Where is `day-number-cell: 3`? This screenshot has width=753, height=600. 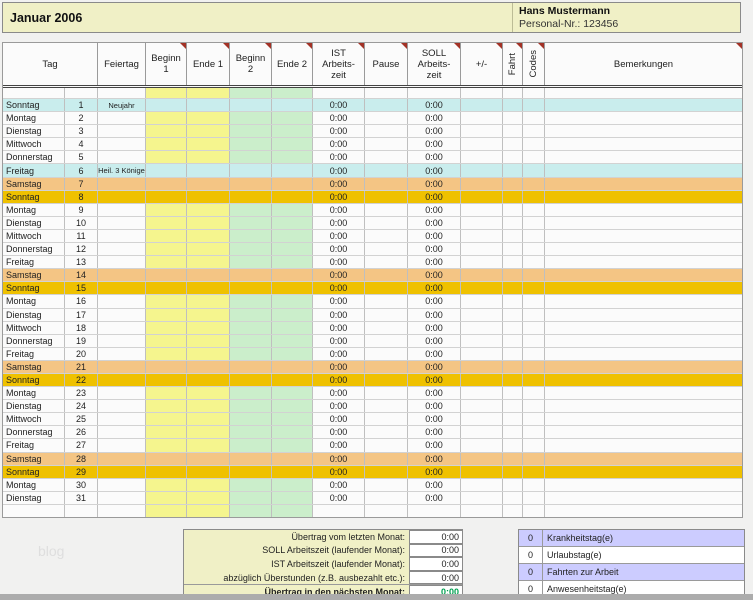 day-number-cell: 3 is located at coordinates (81, 131).